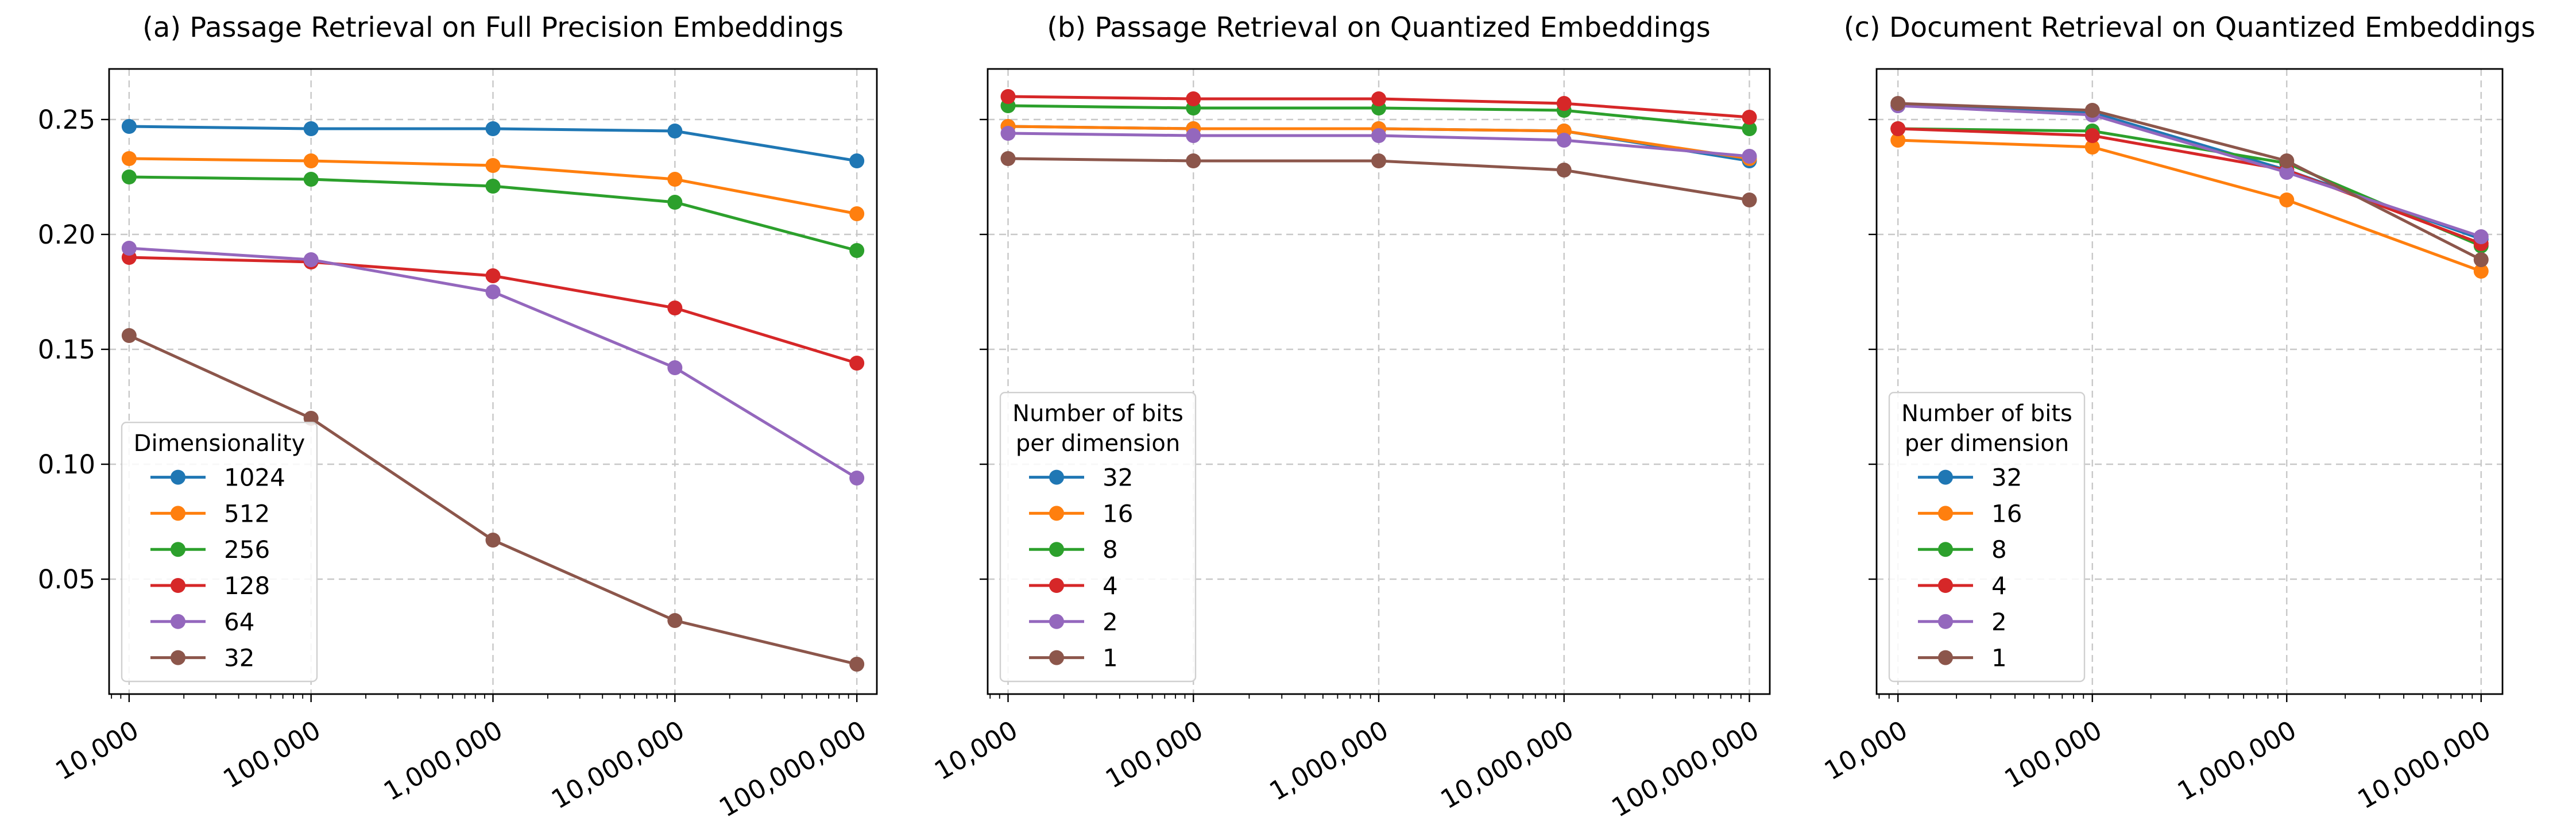  What do you see at coordinates (247, 586) in the screenshot?
I see `legend-label-128: 128` at bounding box center [247, 586].